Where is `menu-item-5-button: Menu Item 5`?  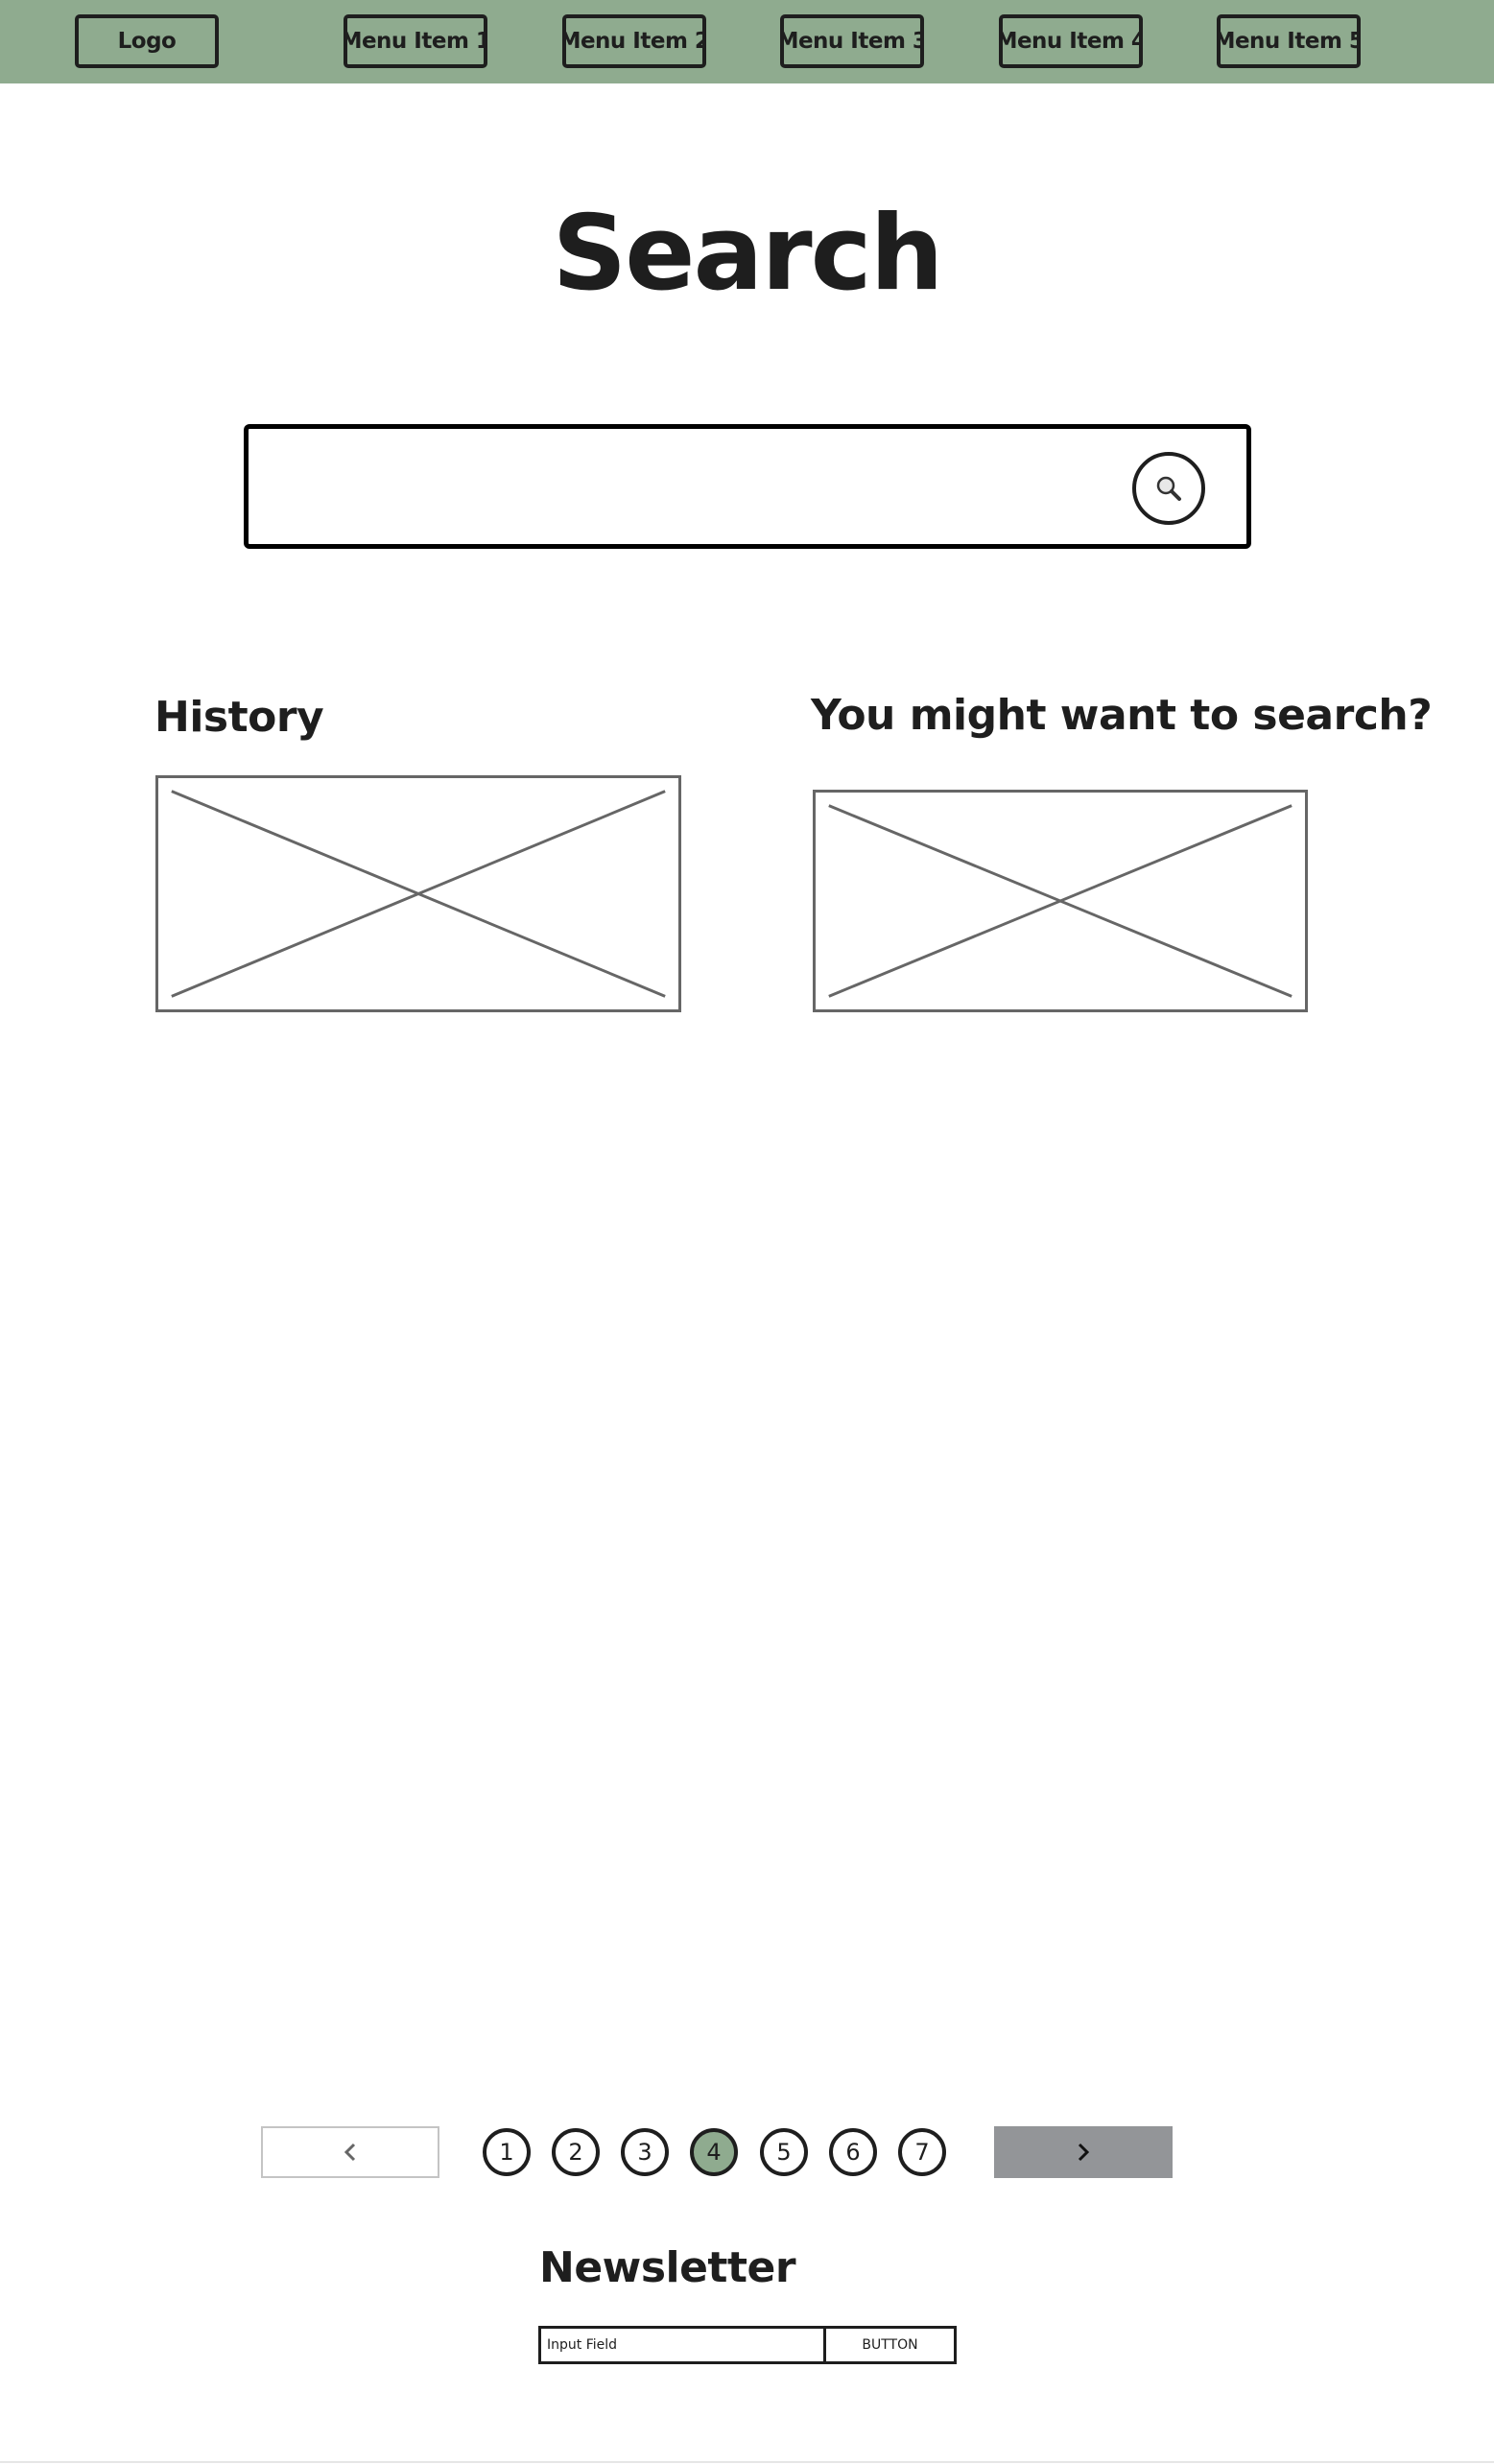 menu-item-5-button: Menu Item 5 is located at coordinates (1289, 41).